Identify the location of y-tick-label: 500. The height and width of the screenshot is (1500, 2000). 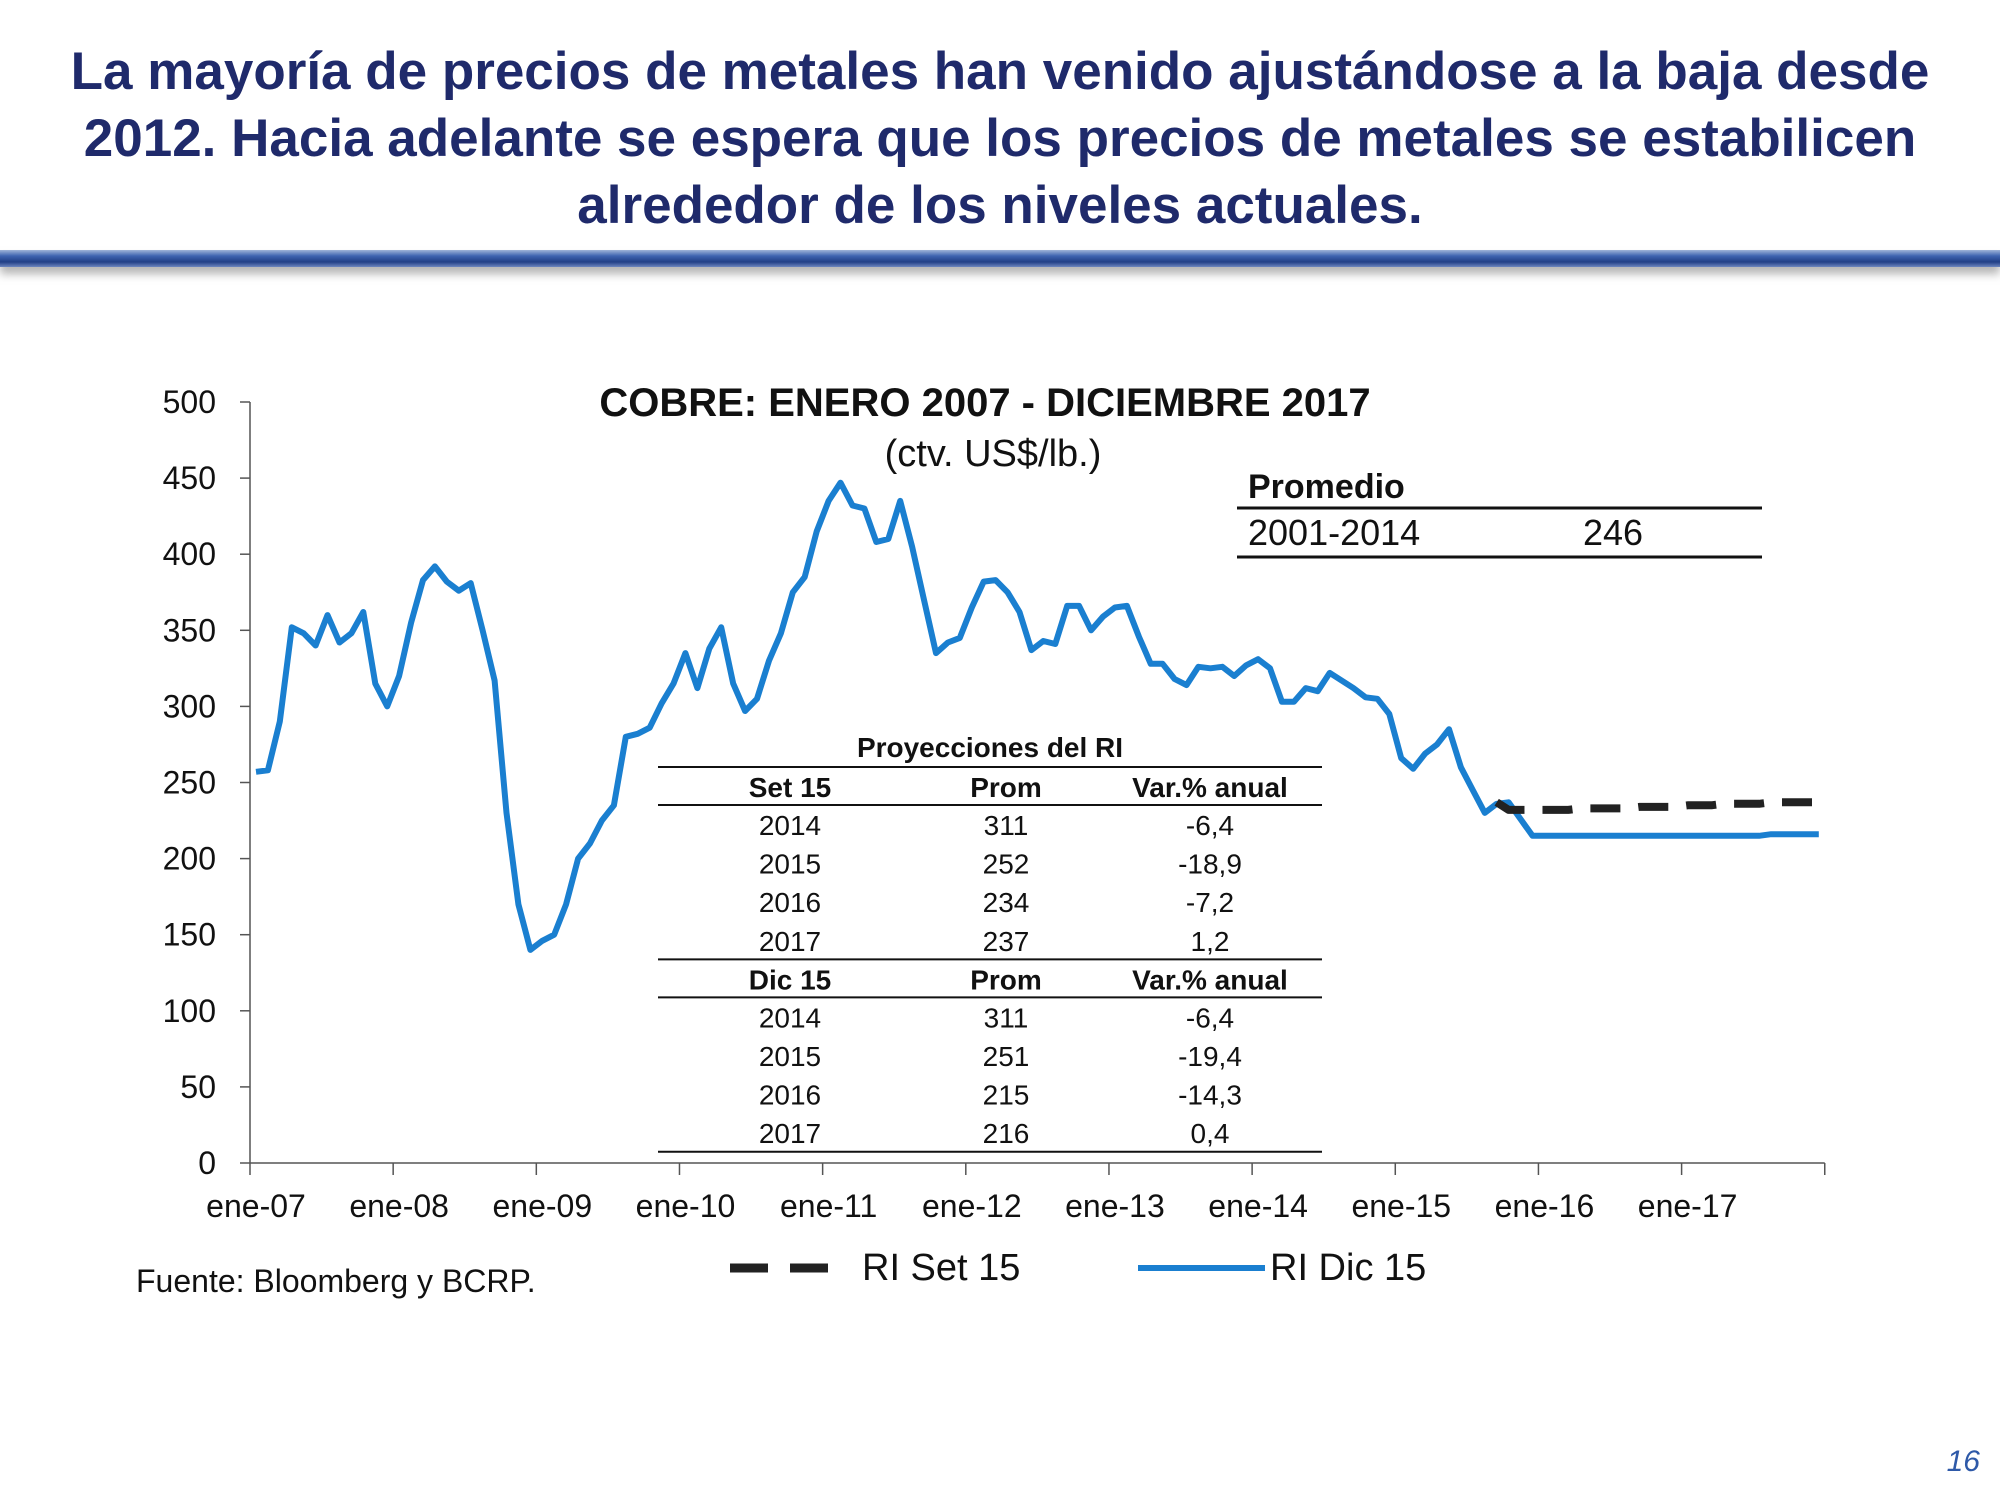
(189, 402).